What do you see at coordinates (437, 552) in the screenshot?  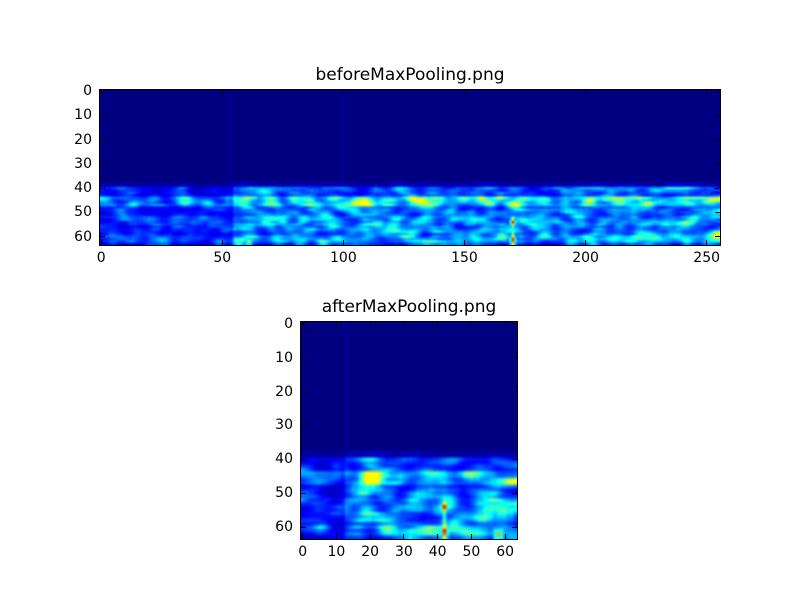 I see `x-tick-label: 40` at bounding box center [437, 552].